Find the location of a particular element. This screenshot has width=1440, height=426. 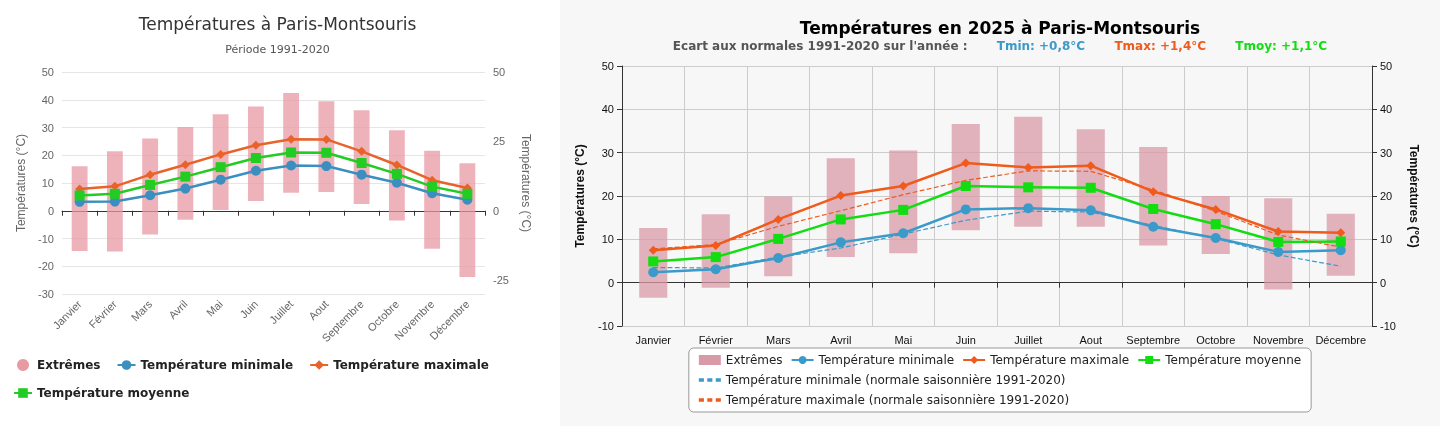

x-tick-label: Octobre is located at coordinates (1216, 339).